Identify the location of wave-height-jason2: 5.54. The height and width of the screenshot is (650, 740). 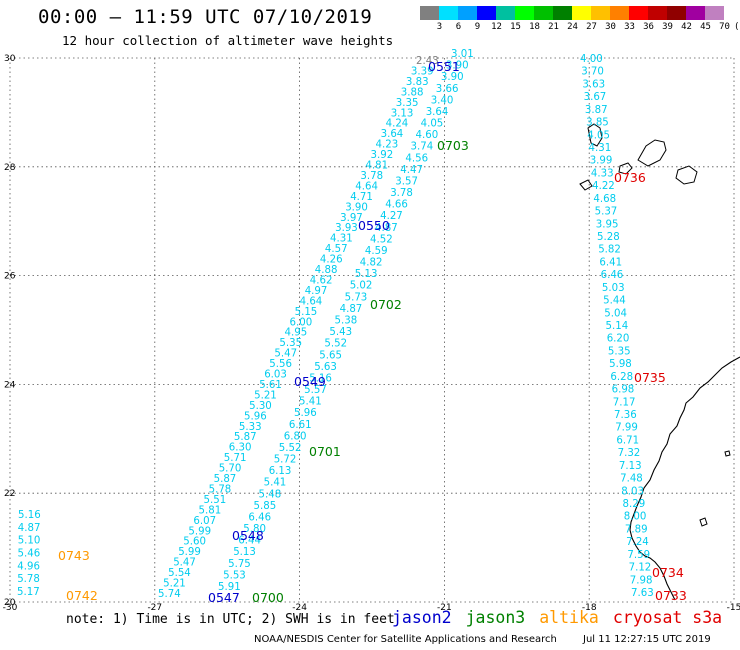
(179, 573).